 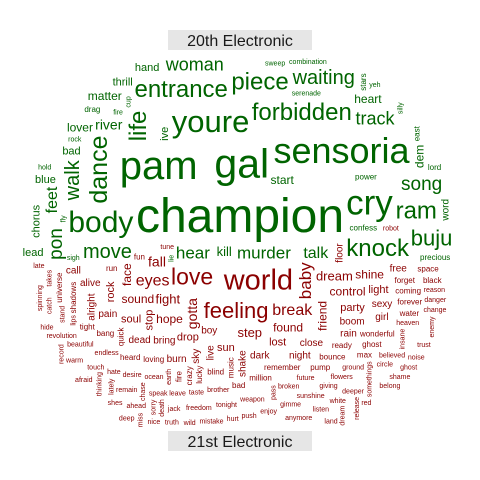 I want to click on word-red: red, so click(x=366, y=403).